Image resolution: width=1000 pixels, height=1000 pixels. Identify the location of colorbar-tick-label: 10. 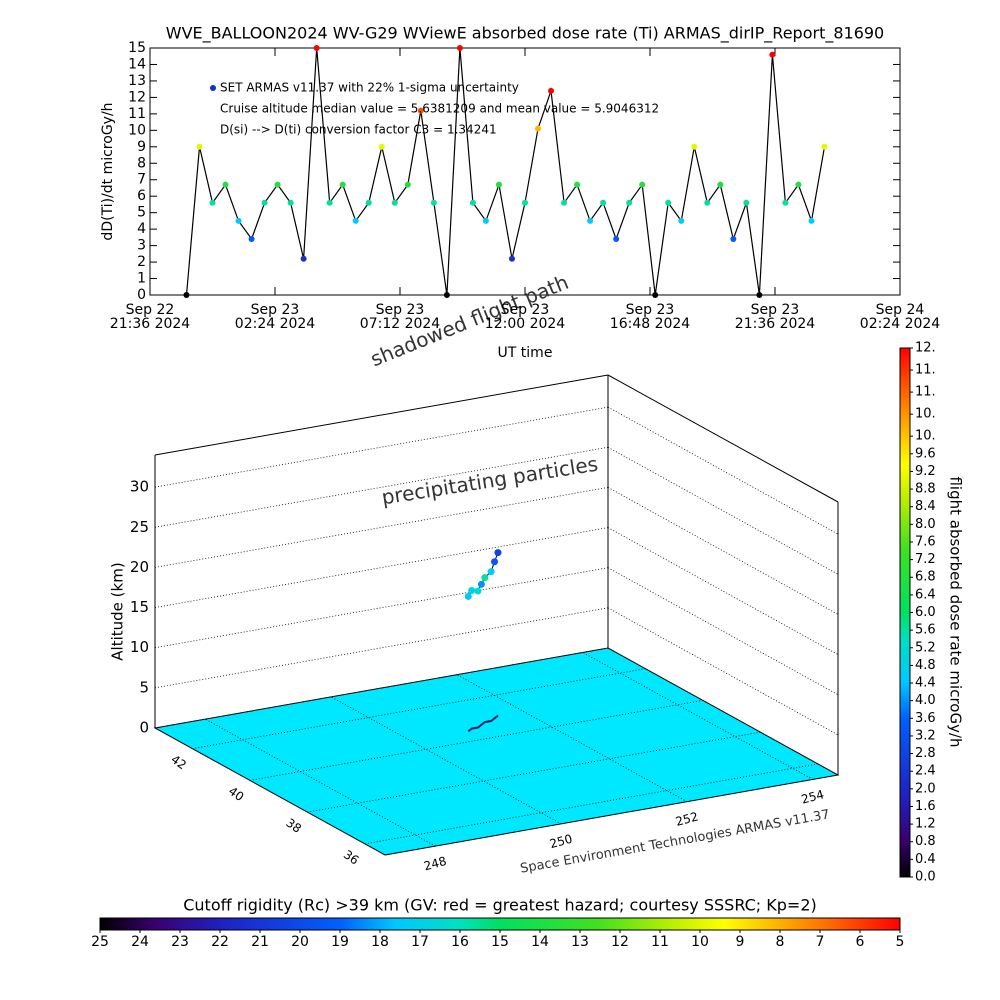
(700, 942).